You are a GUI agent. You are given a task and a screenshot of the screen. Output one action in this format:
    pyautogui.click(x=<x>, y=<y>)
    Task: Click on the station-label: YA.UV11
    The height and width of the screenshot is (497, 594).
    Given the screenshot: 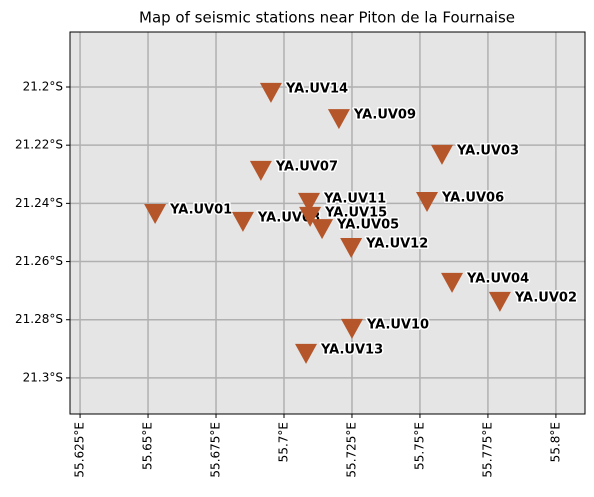 What is the action you would take?
    pyautogui.click(x=354, y=198)
    